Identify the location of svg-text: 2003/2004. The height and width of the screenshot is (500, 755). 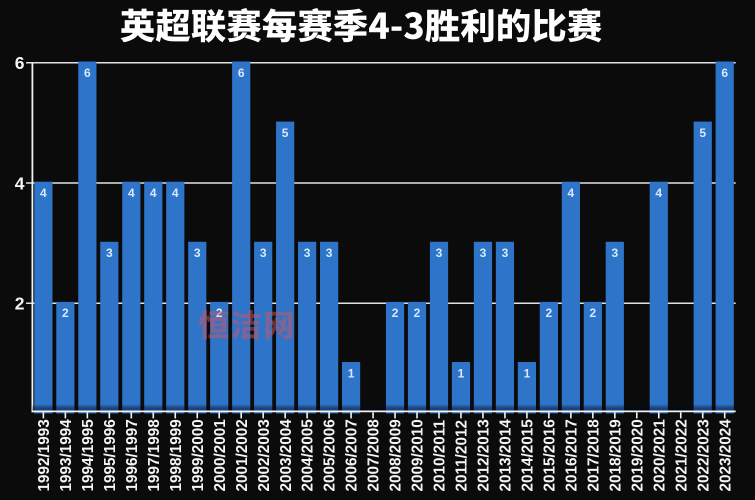
(286, 455).